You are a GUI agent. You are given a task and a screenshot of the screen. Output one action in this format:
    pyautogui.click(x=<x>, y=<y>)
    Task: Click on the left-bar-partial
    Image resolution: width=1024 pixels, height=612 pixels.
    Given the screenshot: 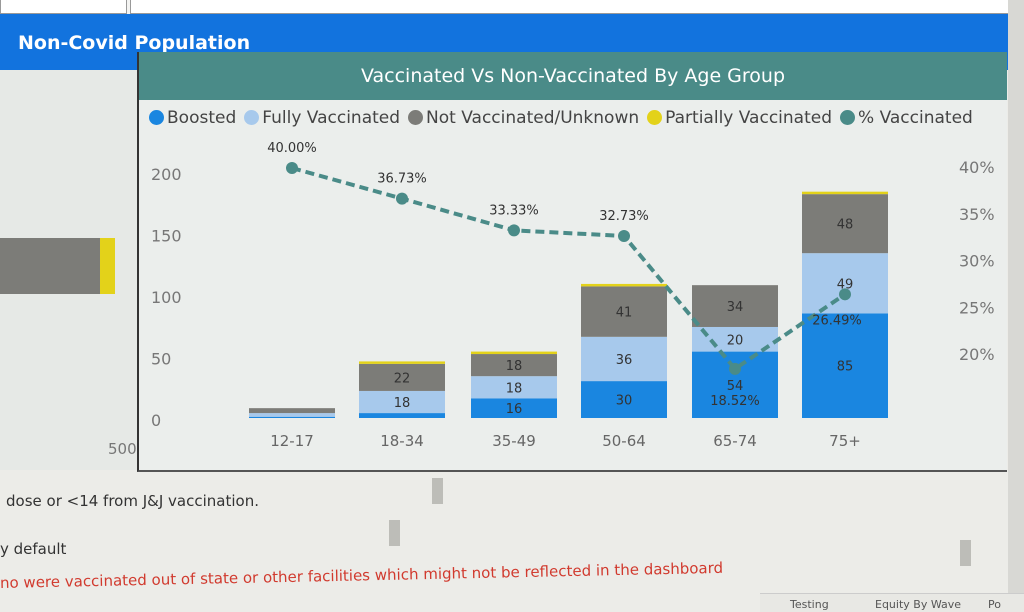 What is the action you would take?
    pyautogui.click(x=107, y=266)
    